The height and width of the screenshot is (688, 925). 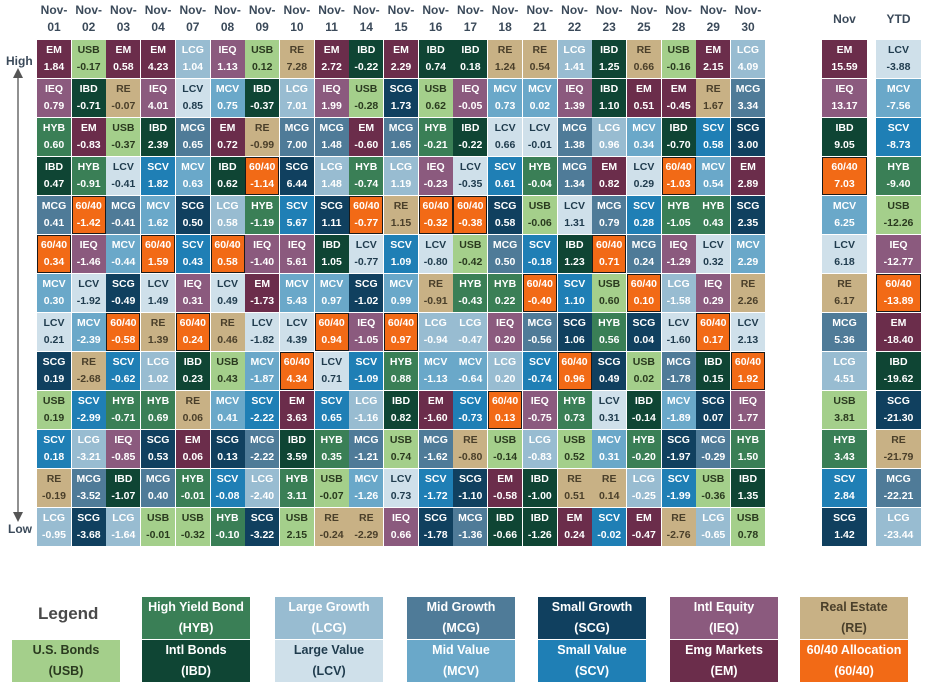 I want to click on return-cell: HYB -1.19, so click(x=262, y=215).